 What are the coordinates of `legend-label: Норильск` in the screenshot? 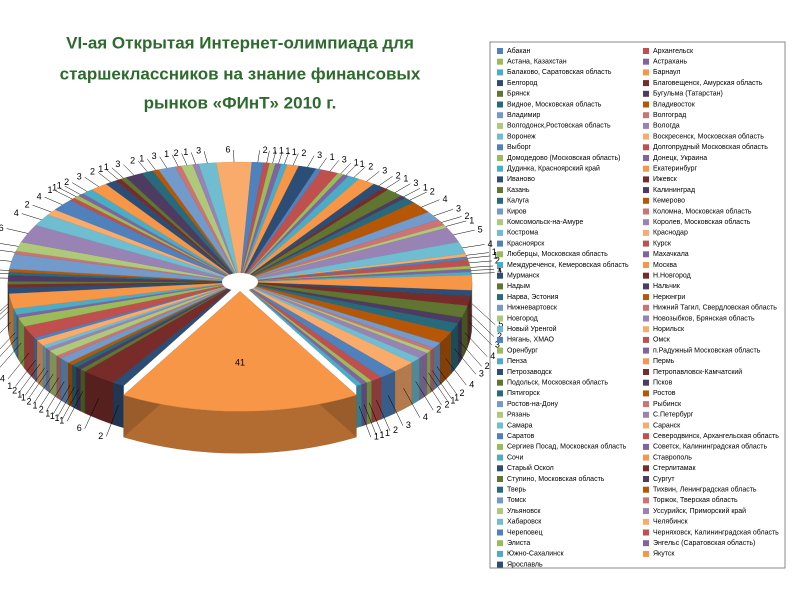 It's located at (669, 329).